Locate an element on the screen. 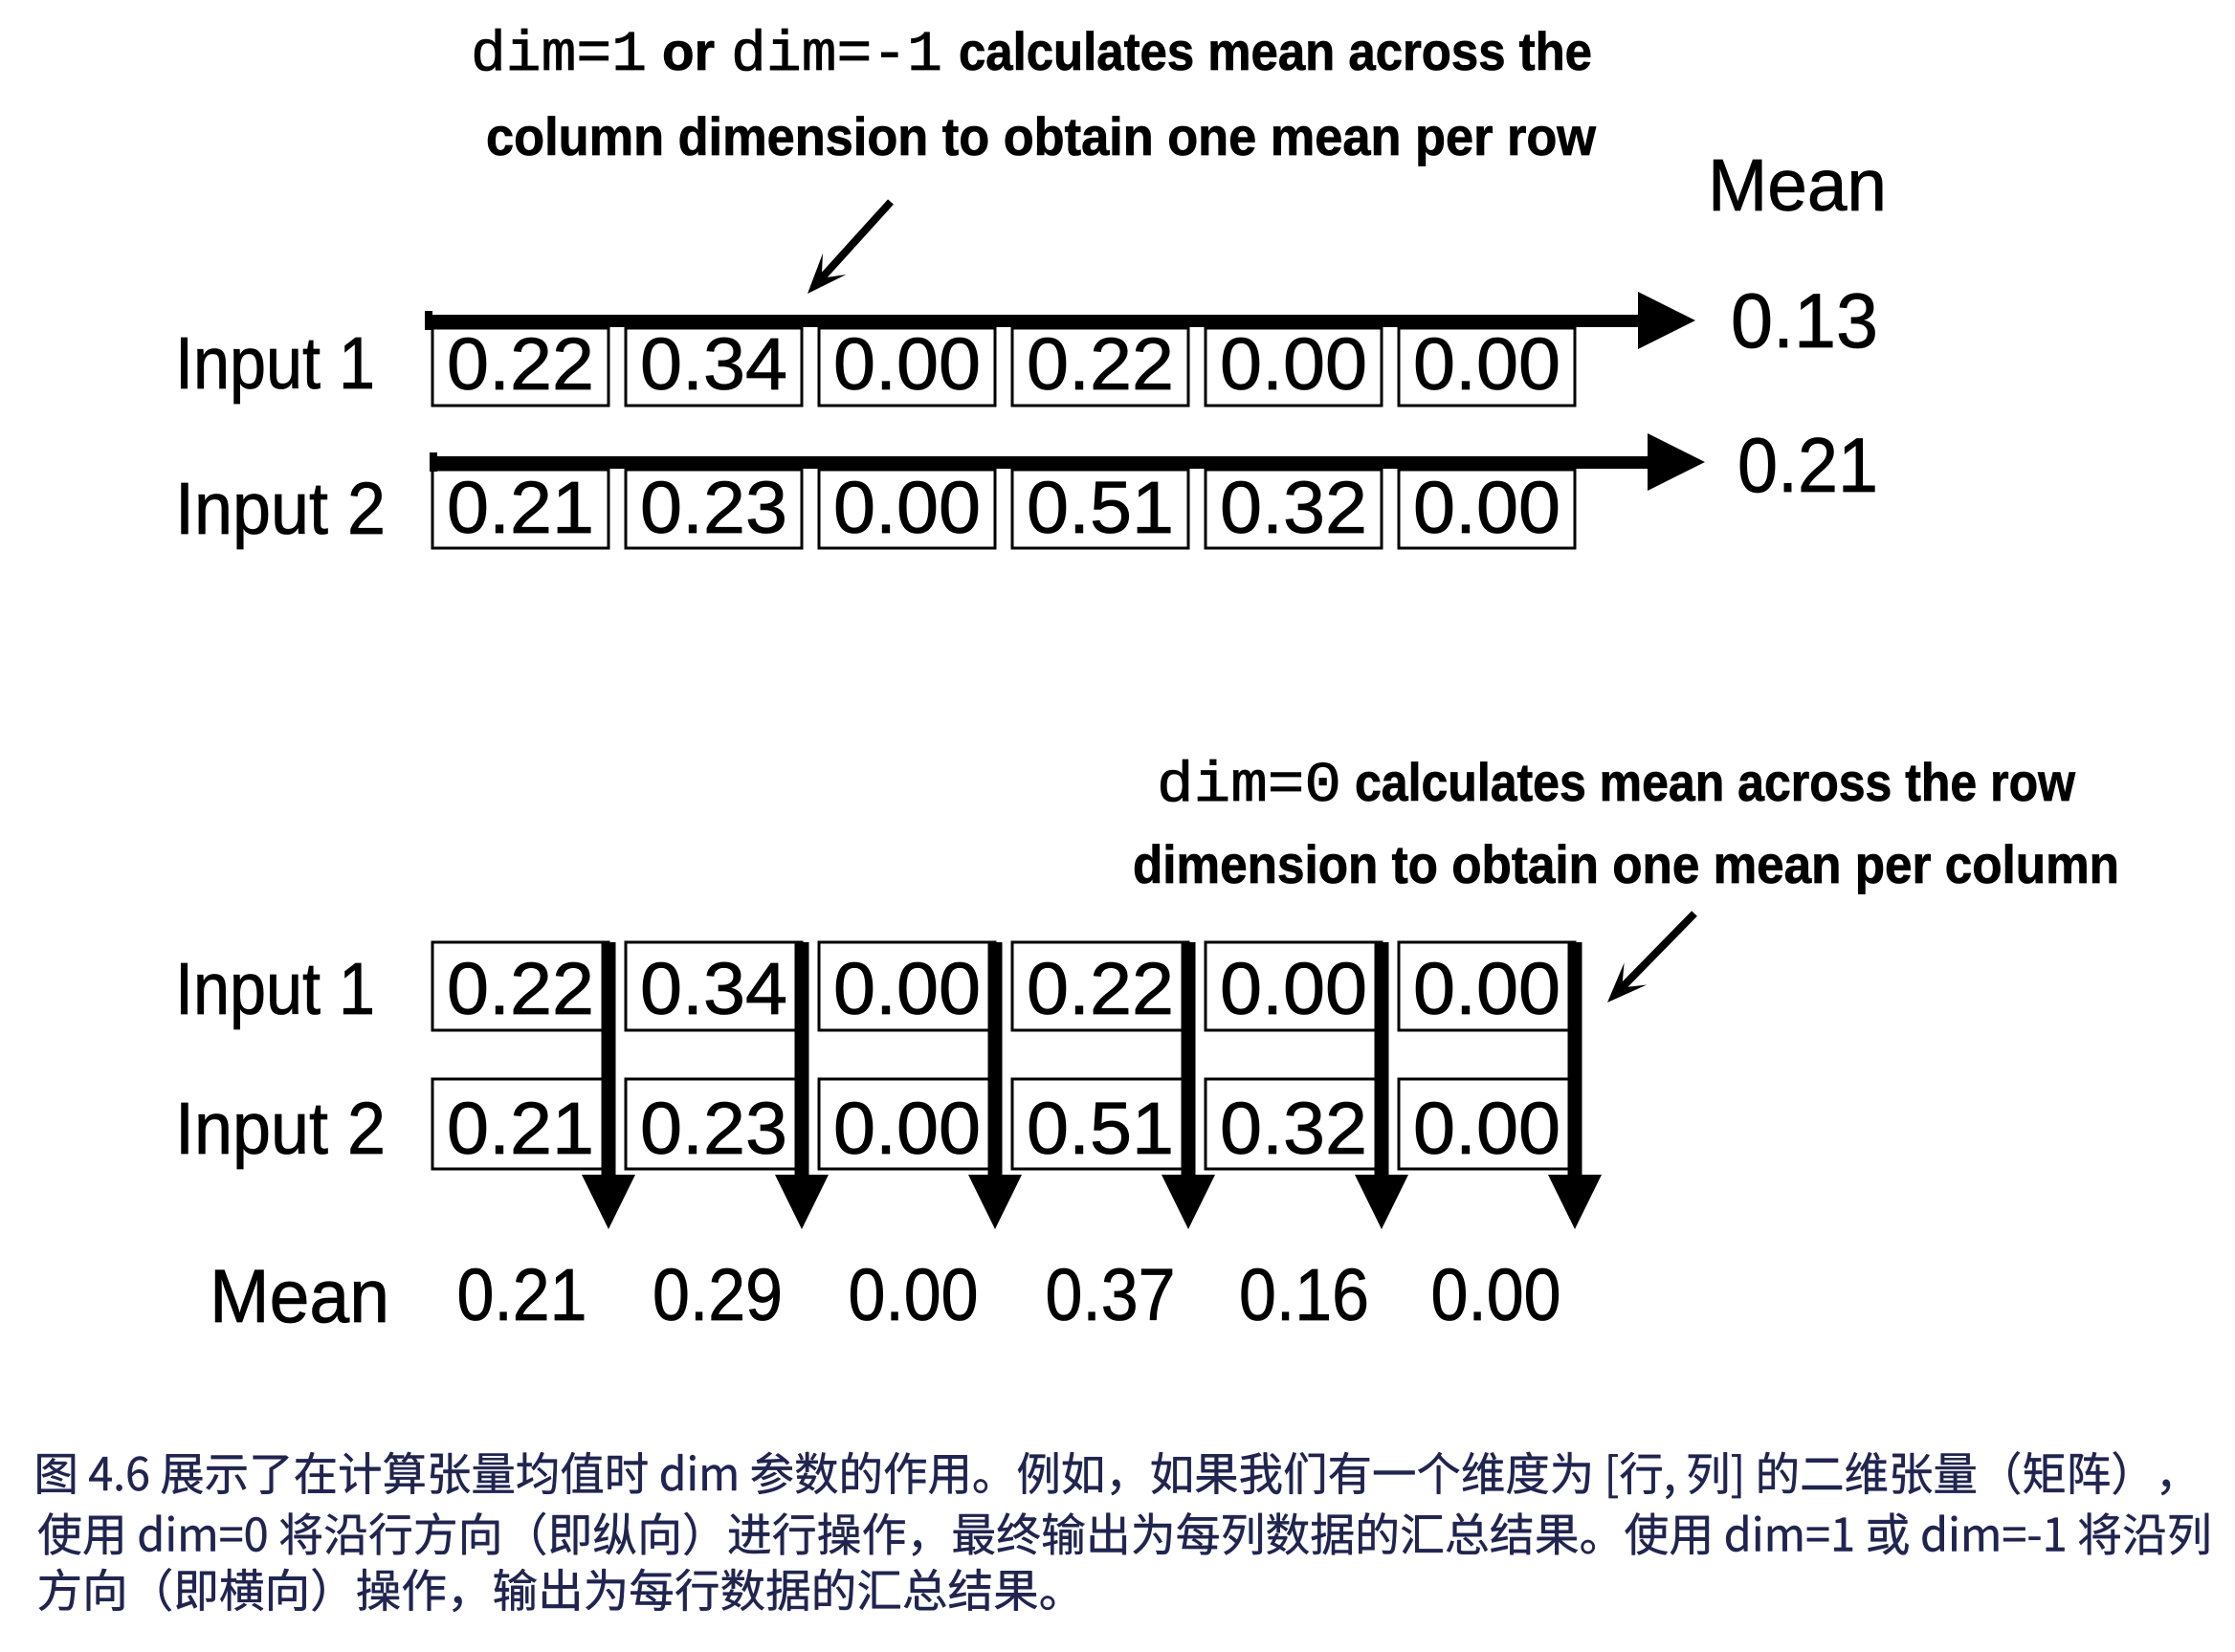 The image size is (2235, 1652). svg-text: dim=0 is located at coordinates (1249, 786).